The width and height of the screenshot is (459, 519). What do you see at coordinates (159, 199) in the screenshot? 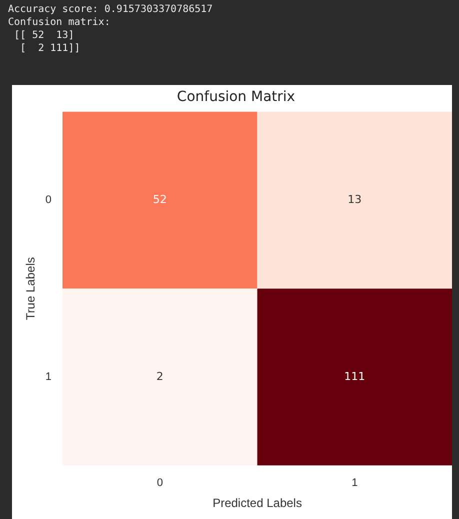
I see `data-label: 52` at bounding box center [159, 199].